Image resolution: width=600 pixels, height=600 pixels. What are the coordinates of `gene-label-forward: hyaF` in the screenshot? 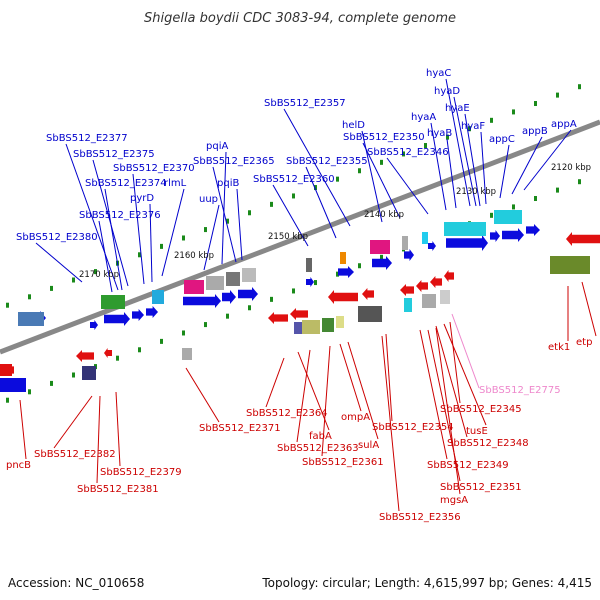 It's located at (473, 126).